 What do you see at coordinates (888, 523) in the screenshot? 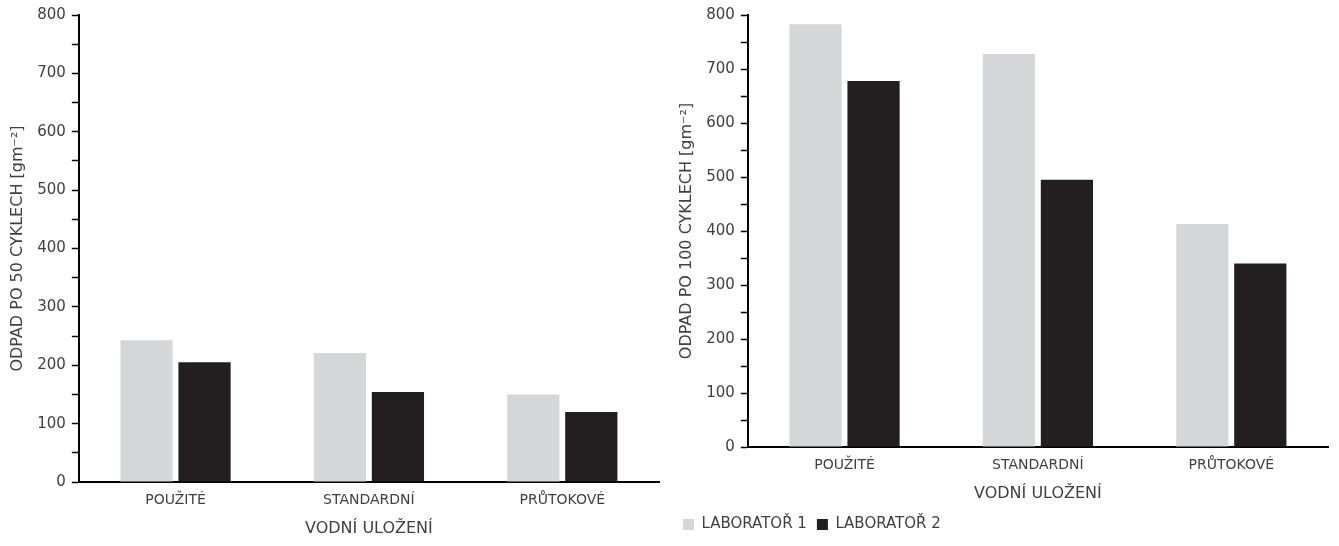
I see `legend-label: LABORATOŘ 2` at bounding box center [888, 523].